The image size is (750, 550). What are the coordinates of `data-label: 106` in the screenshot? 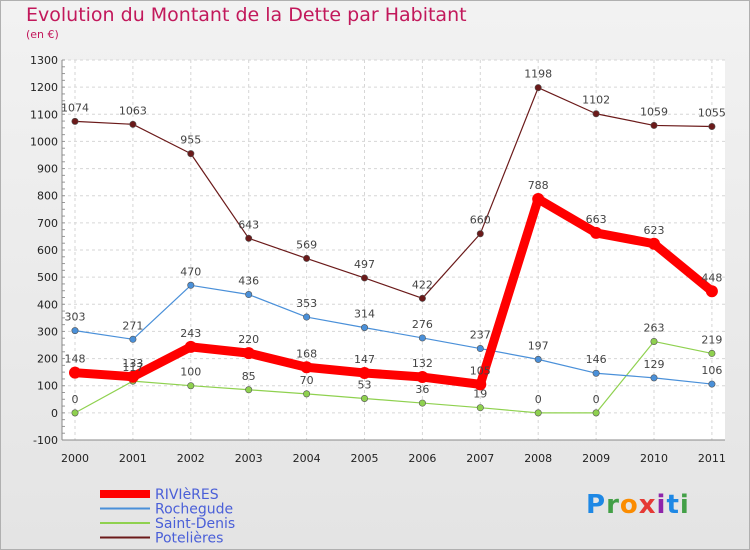 It's located at (711, 370).